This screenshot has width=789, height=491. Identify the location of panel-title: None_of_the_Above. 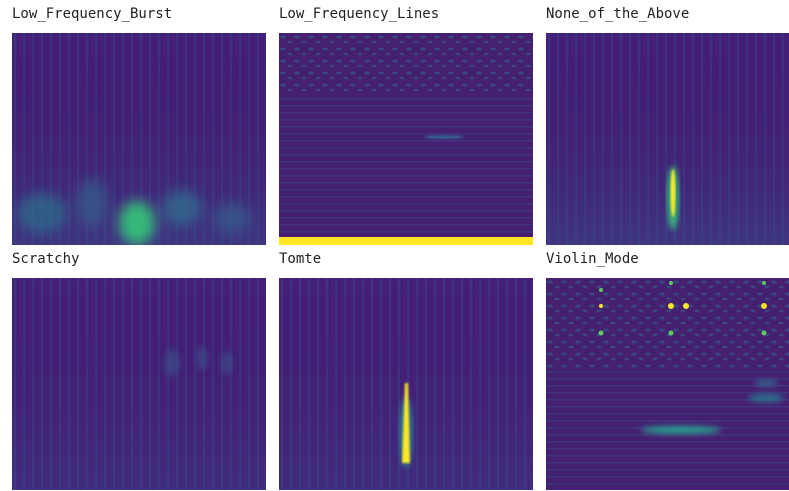
(618, 14).